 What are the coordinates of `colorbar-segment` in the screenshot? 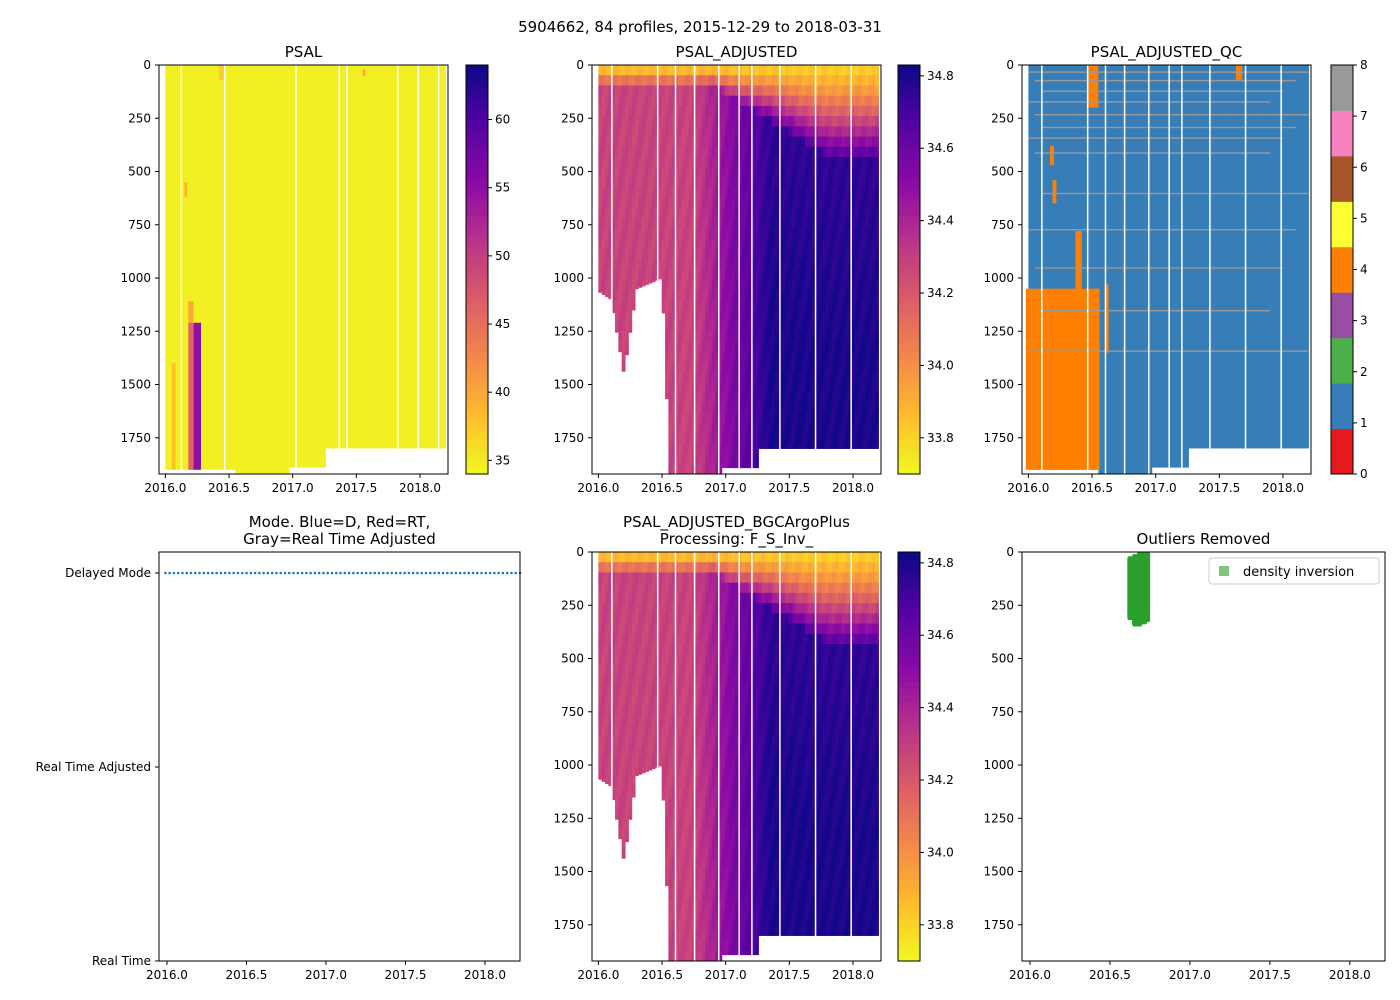 It's located at (909, 75).